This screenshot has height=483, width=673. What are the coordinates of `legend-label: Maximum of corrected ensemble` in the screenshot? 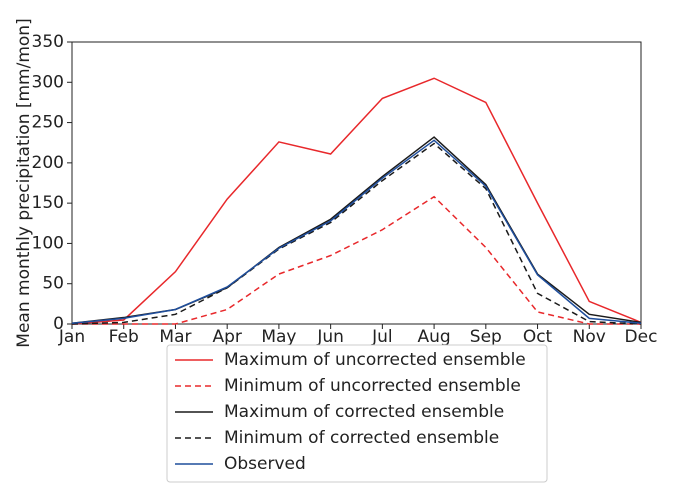 It's located at (364, 412).